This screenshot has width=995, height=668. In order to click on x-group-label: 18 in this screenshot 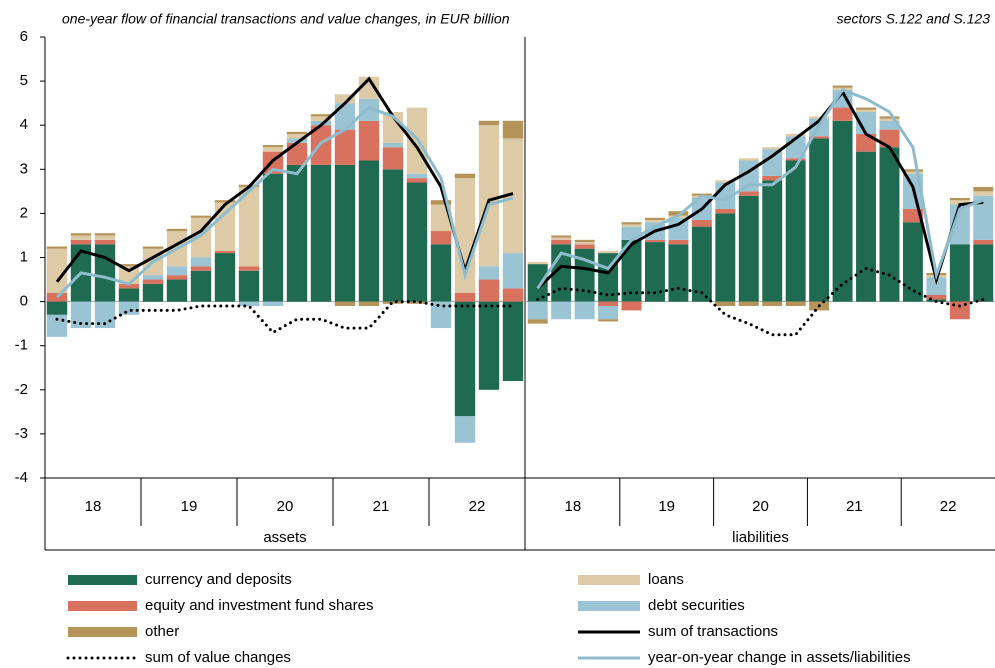, I will do `click(93, 506)`.